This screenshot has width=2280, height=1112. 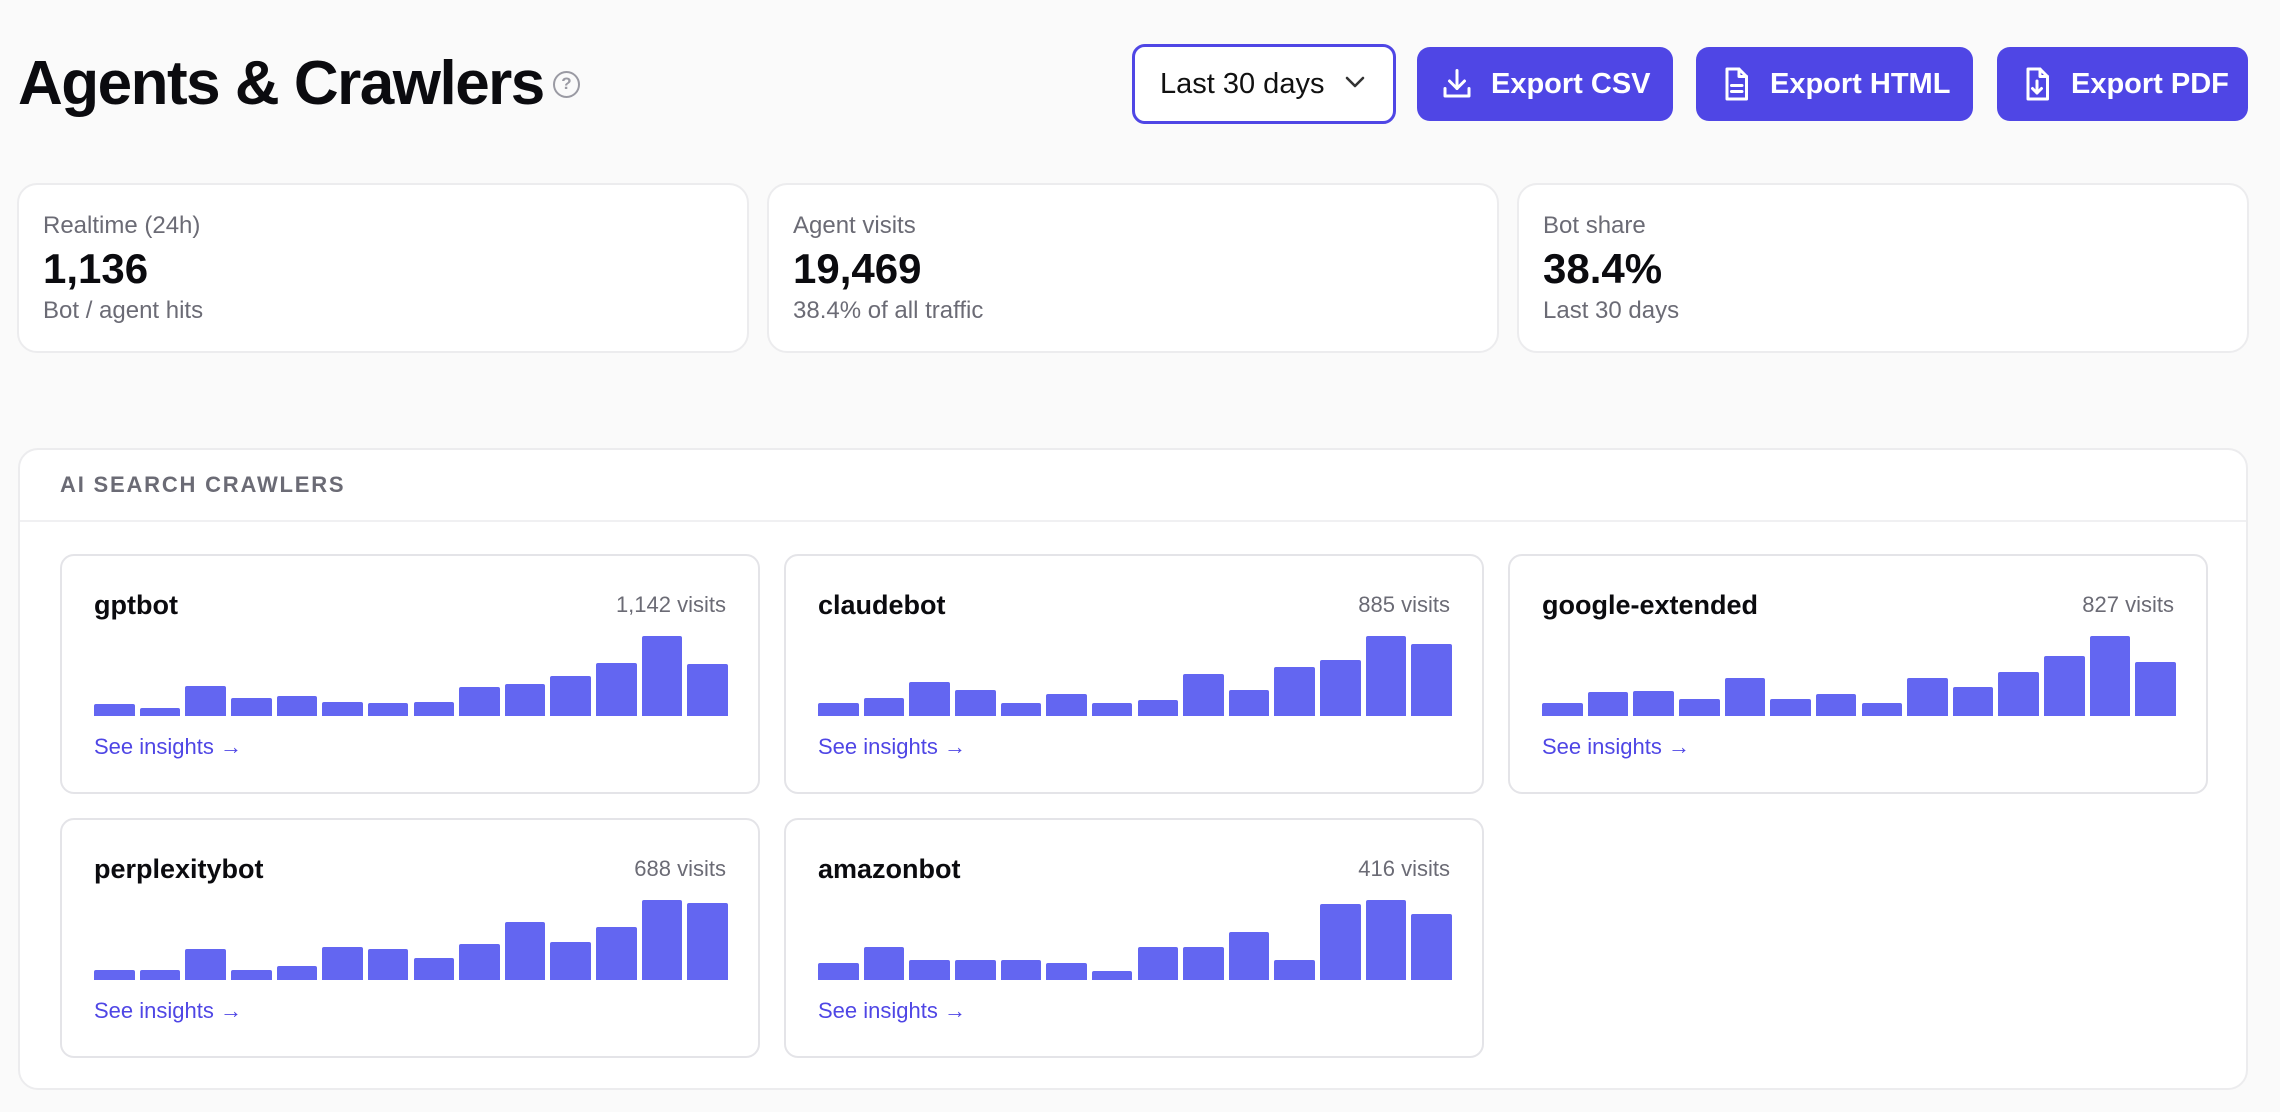 I want to click on crawler-card-claudebot: claudebot 885 visits See insights →, so click(x=1134, y=674).